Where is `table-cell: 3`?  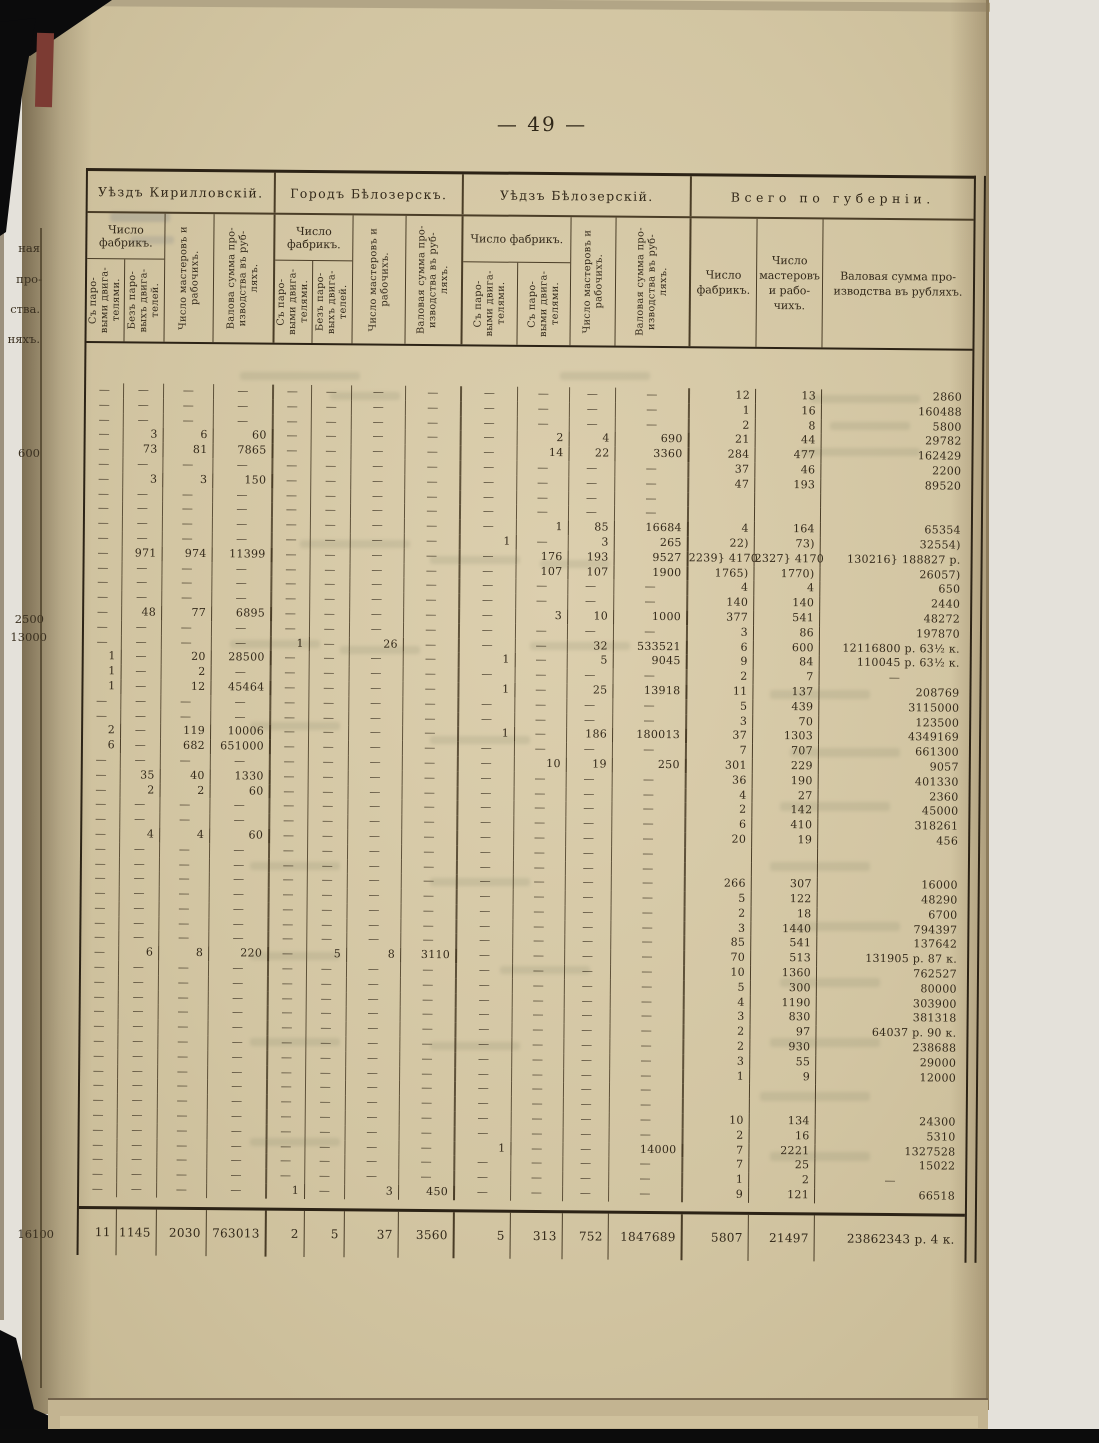 table-cell: 3 is located at coordinates (542, 616).